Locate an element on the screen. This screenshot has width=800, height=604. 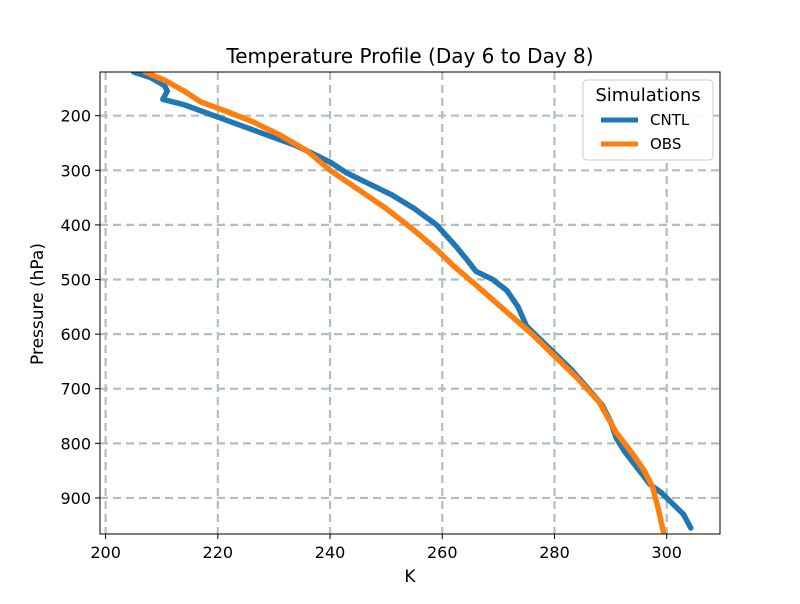
legend: Simulations CNTL OBS is located at coordinates (648, 120).